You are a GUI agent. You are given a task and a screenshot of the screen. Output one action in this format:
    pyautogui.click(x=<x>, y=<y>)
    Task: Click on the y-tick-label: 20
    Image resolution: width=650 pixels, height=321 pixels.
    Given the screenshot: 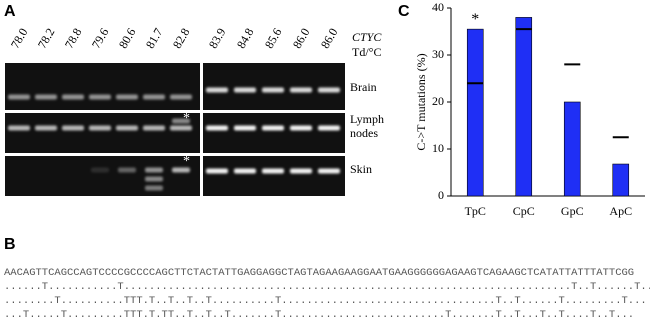 What is the action you would take?
    pyautogui.click(x=438, y=101)
    